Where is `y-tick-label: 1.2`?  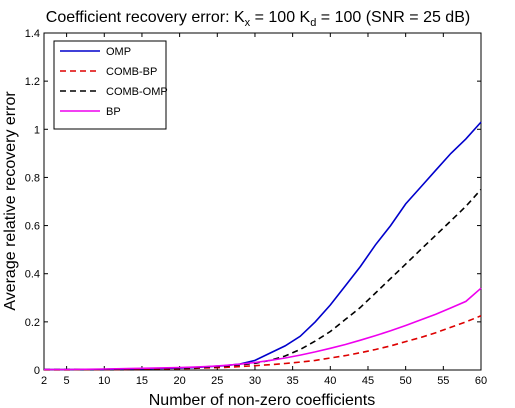 y-tick-label: 1.2 is located at coordinates (32, 82).